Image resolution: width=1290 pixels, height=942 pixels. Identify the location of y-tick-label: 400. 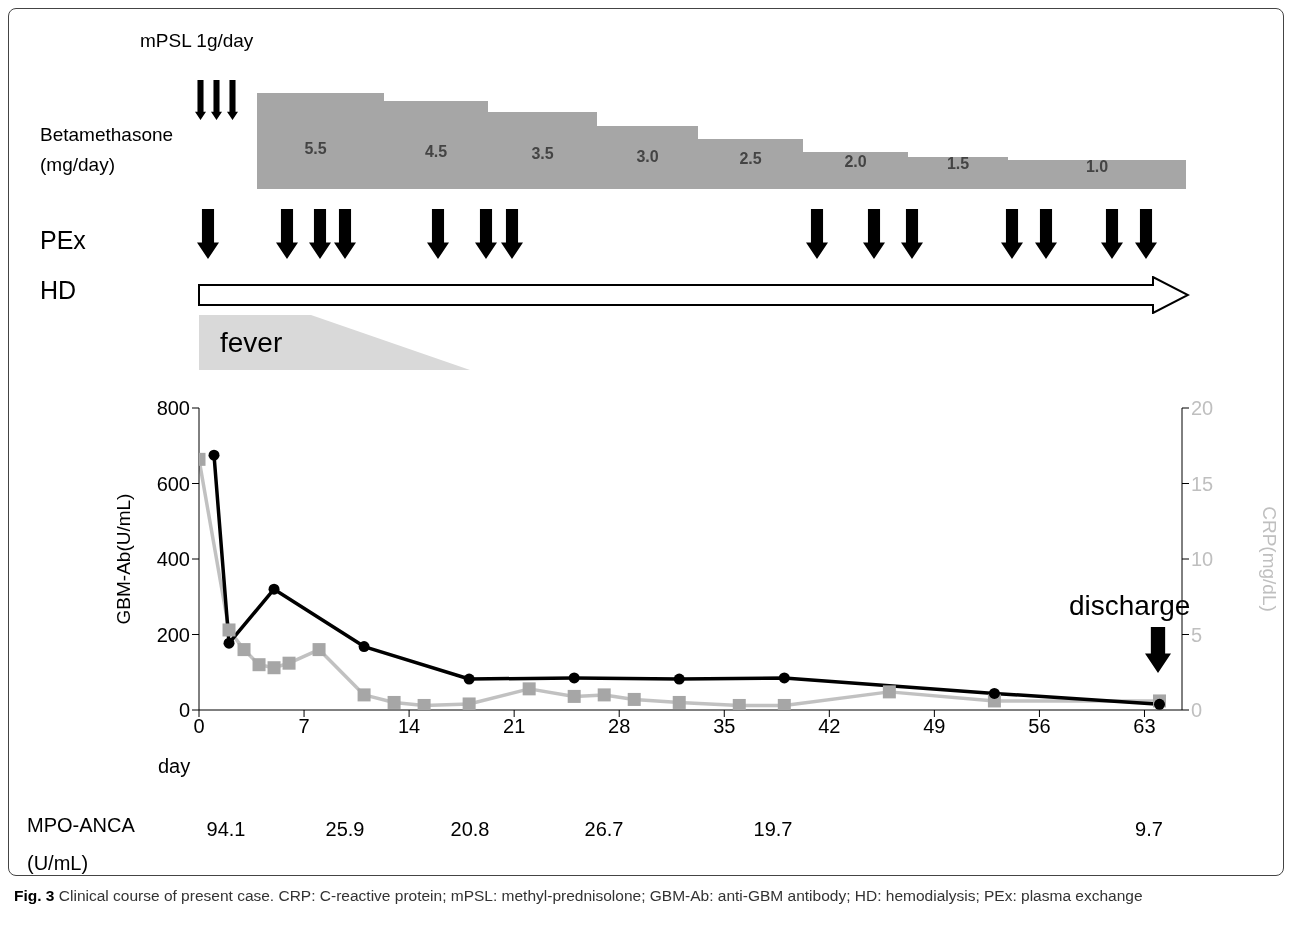
(173, 559).